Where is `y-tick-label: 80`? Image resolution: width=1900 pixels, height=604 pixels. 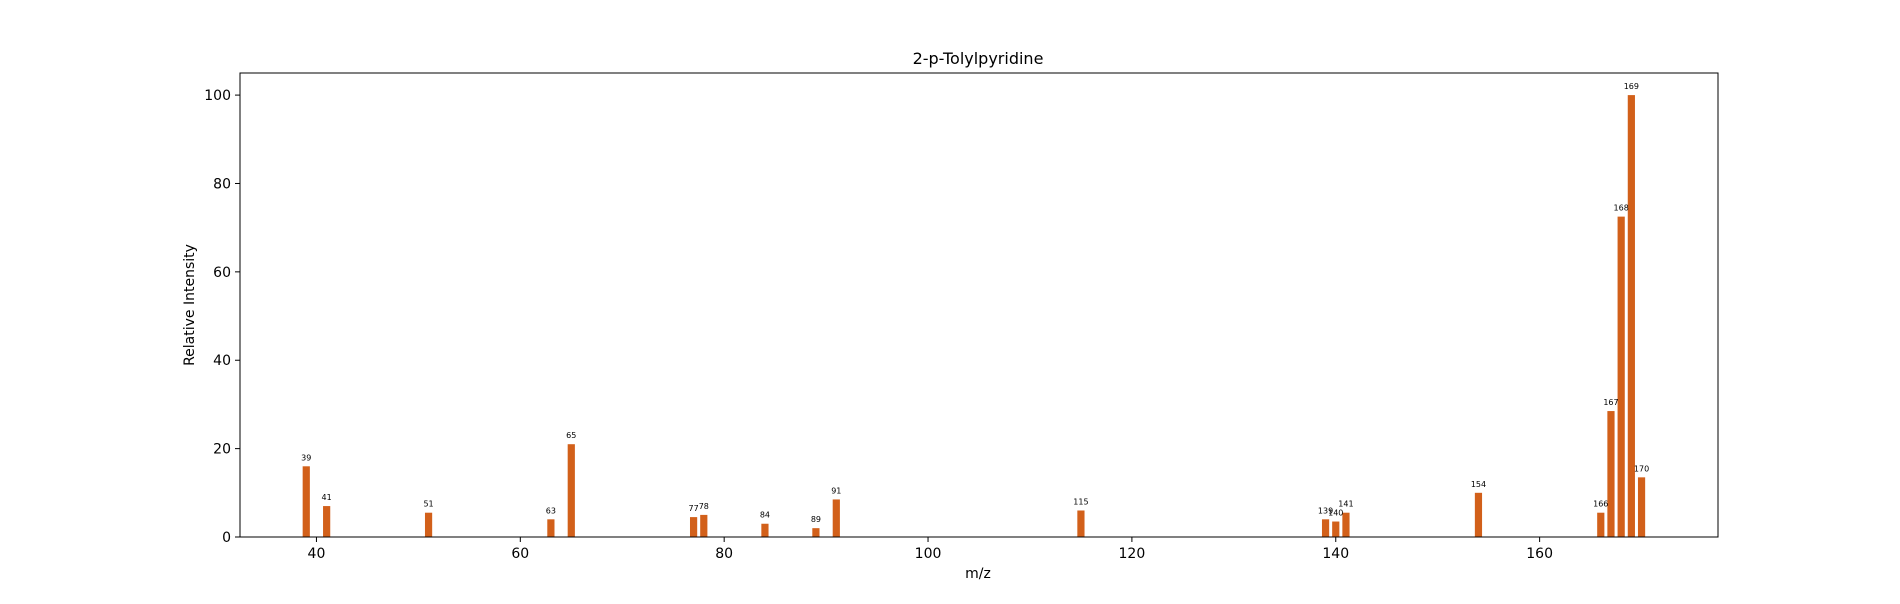 y-tick-label: 80 is located at coordinates (222, 184).